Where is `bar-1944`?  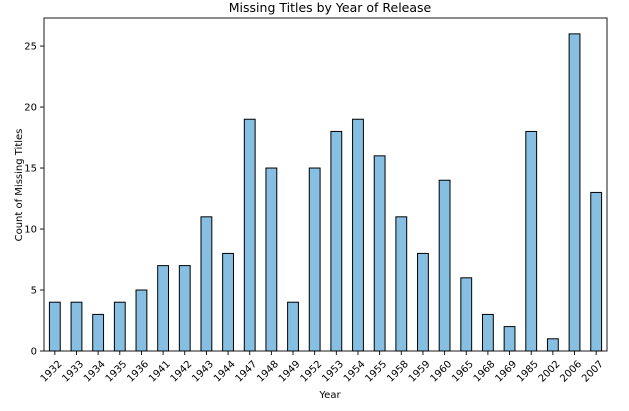
bar-1944 is located at coordinates (228, 302).